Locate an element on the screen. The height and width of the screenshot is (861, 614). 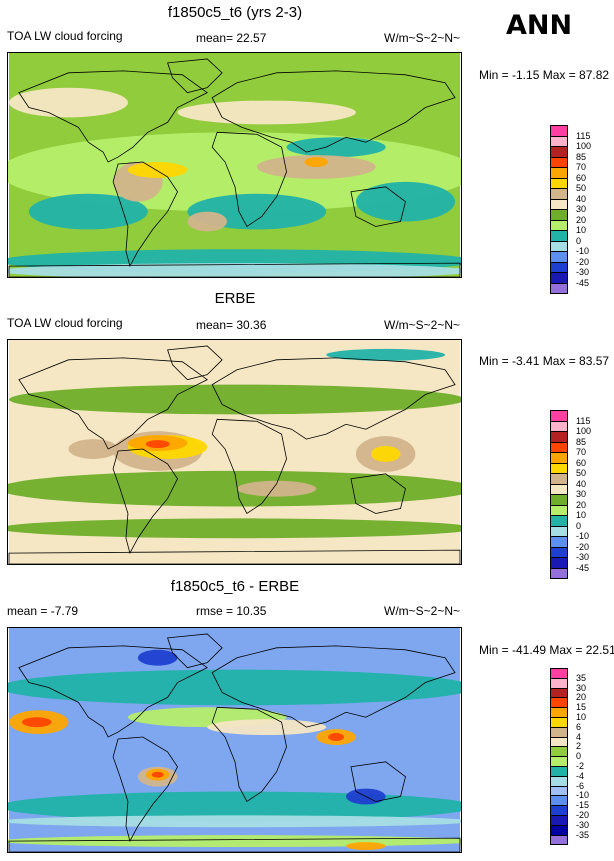
panel-diff-minmax: Min = -41.49 Max = 22.51 is located at coordinates (546, 650).